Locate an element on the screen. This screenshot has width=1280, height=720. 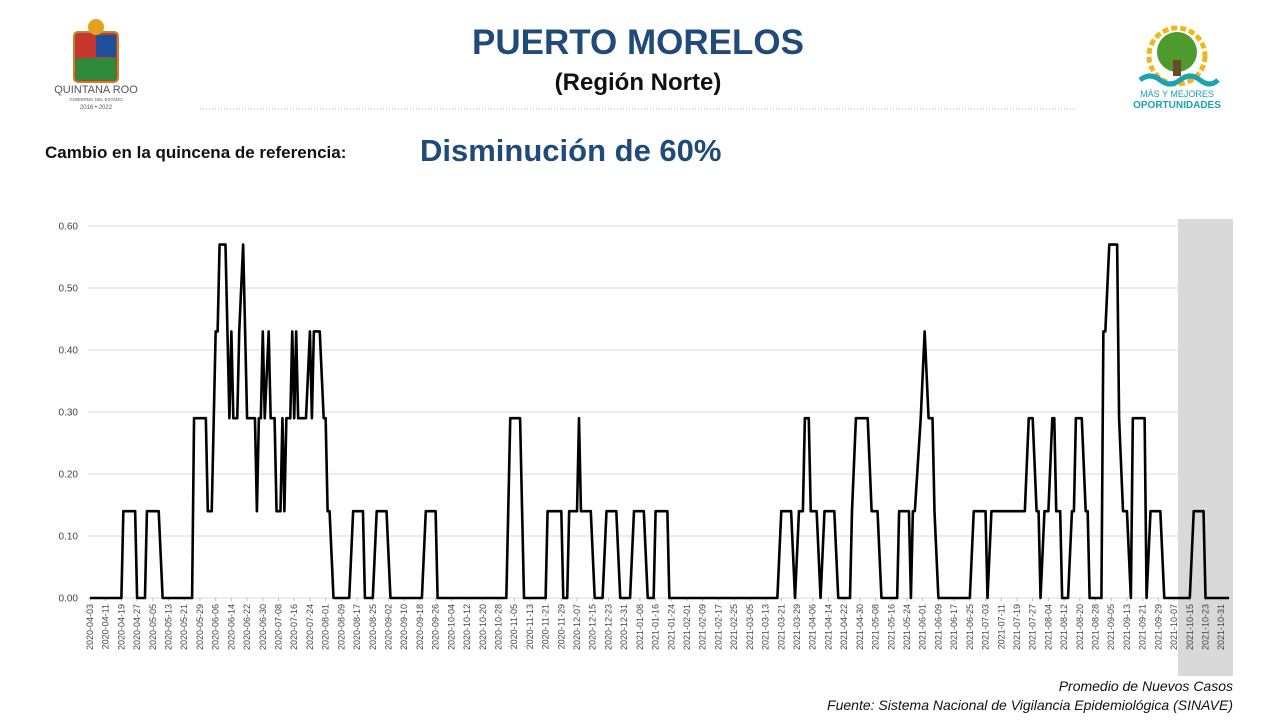
x-tick-label: 2021-01-24 is located at coordinates (671, 627).